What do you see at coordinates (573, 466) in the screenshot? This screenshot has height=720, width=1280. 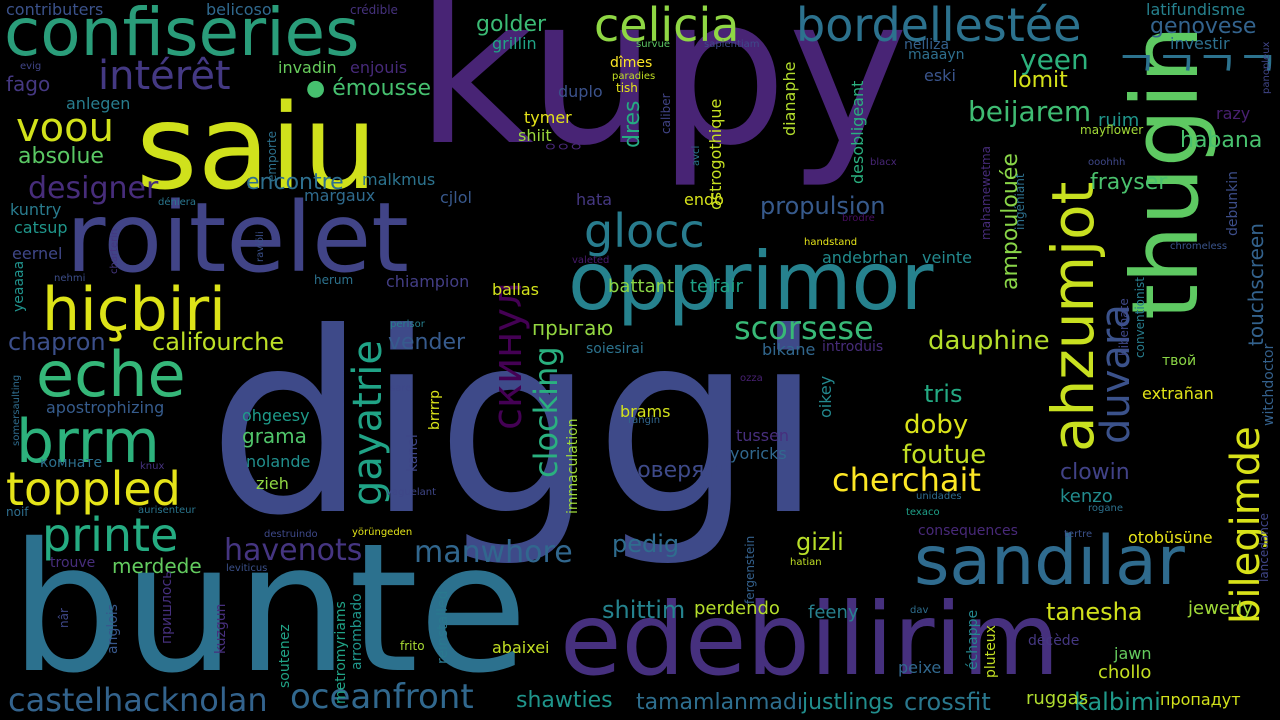 I see `cloud-word: immaculation` at bounding box center [573, 466].